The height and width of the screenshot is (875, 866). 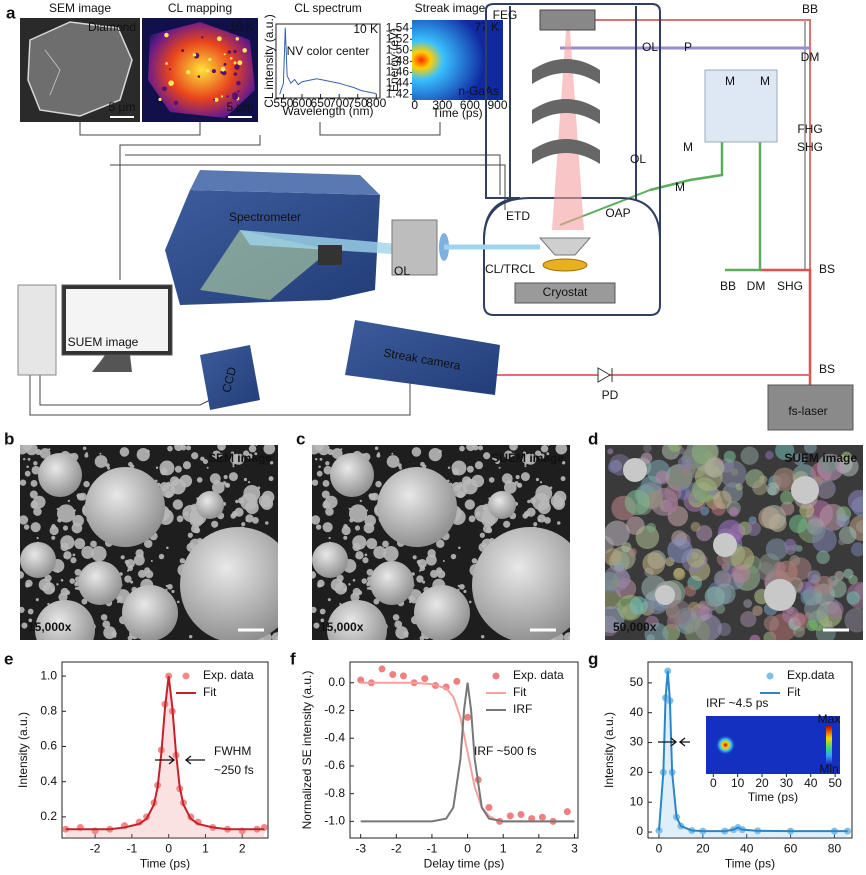 I want to click on column-wall, so click(x=573, y=103).